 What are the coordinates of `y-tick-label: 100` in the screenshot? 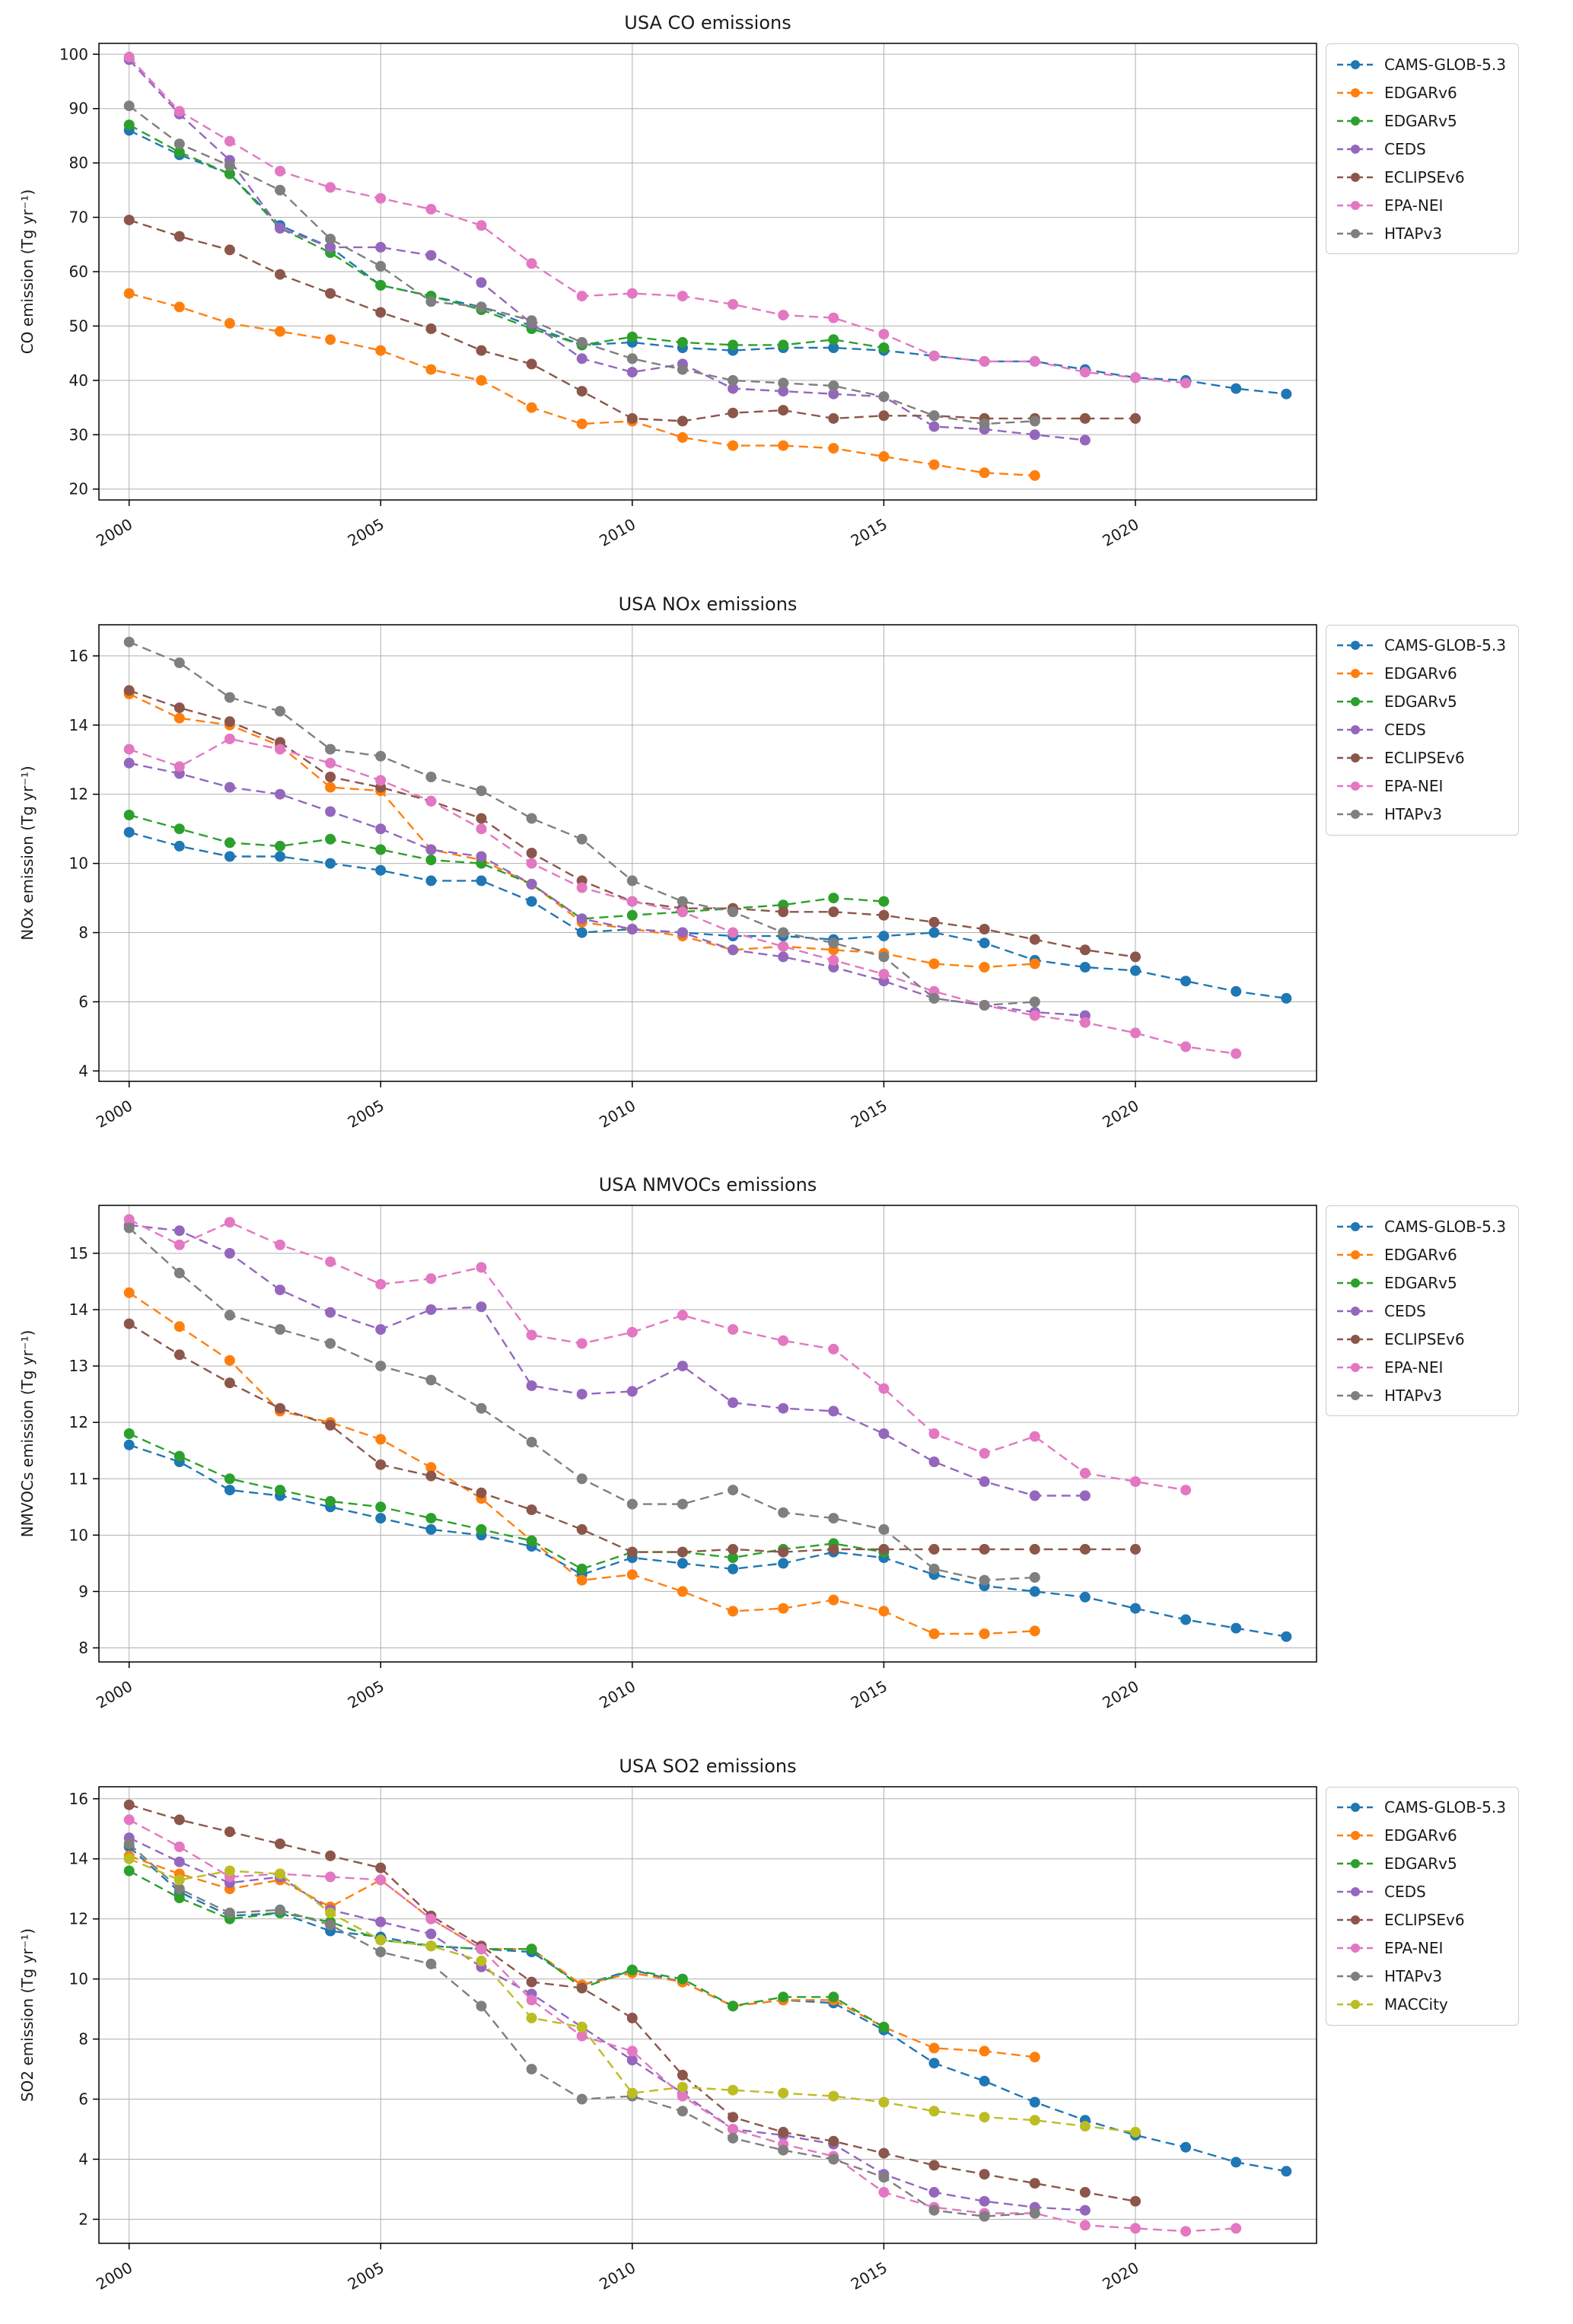 It's located at (73, 54).